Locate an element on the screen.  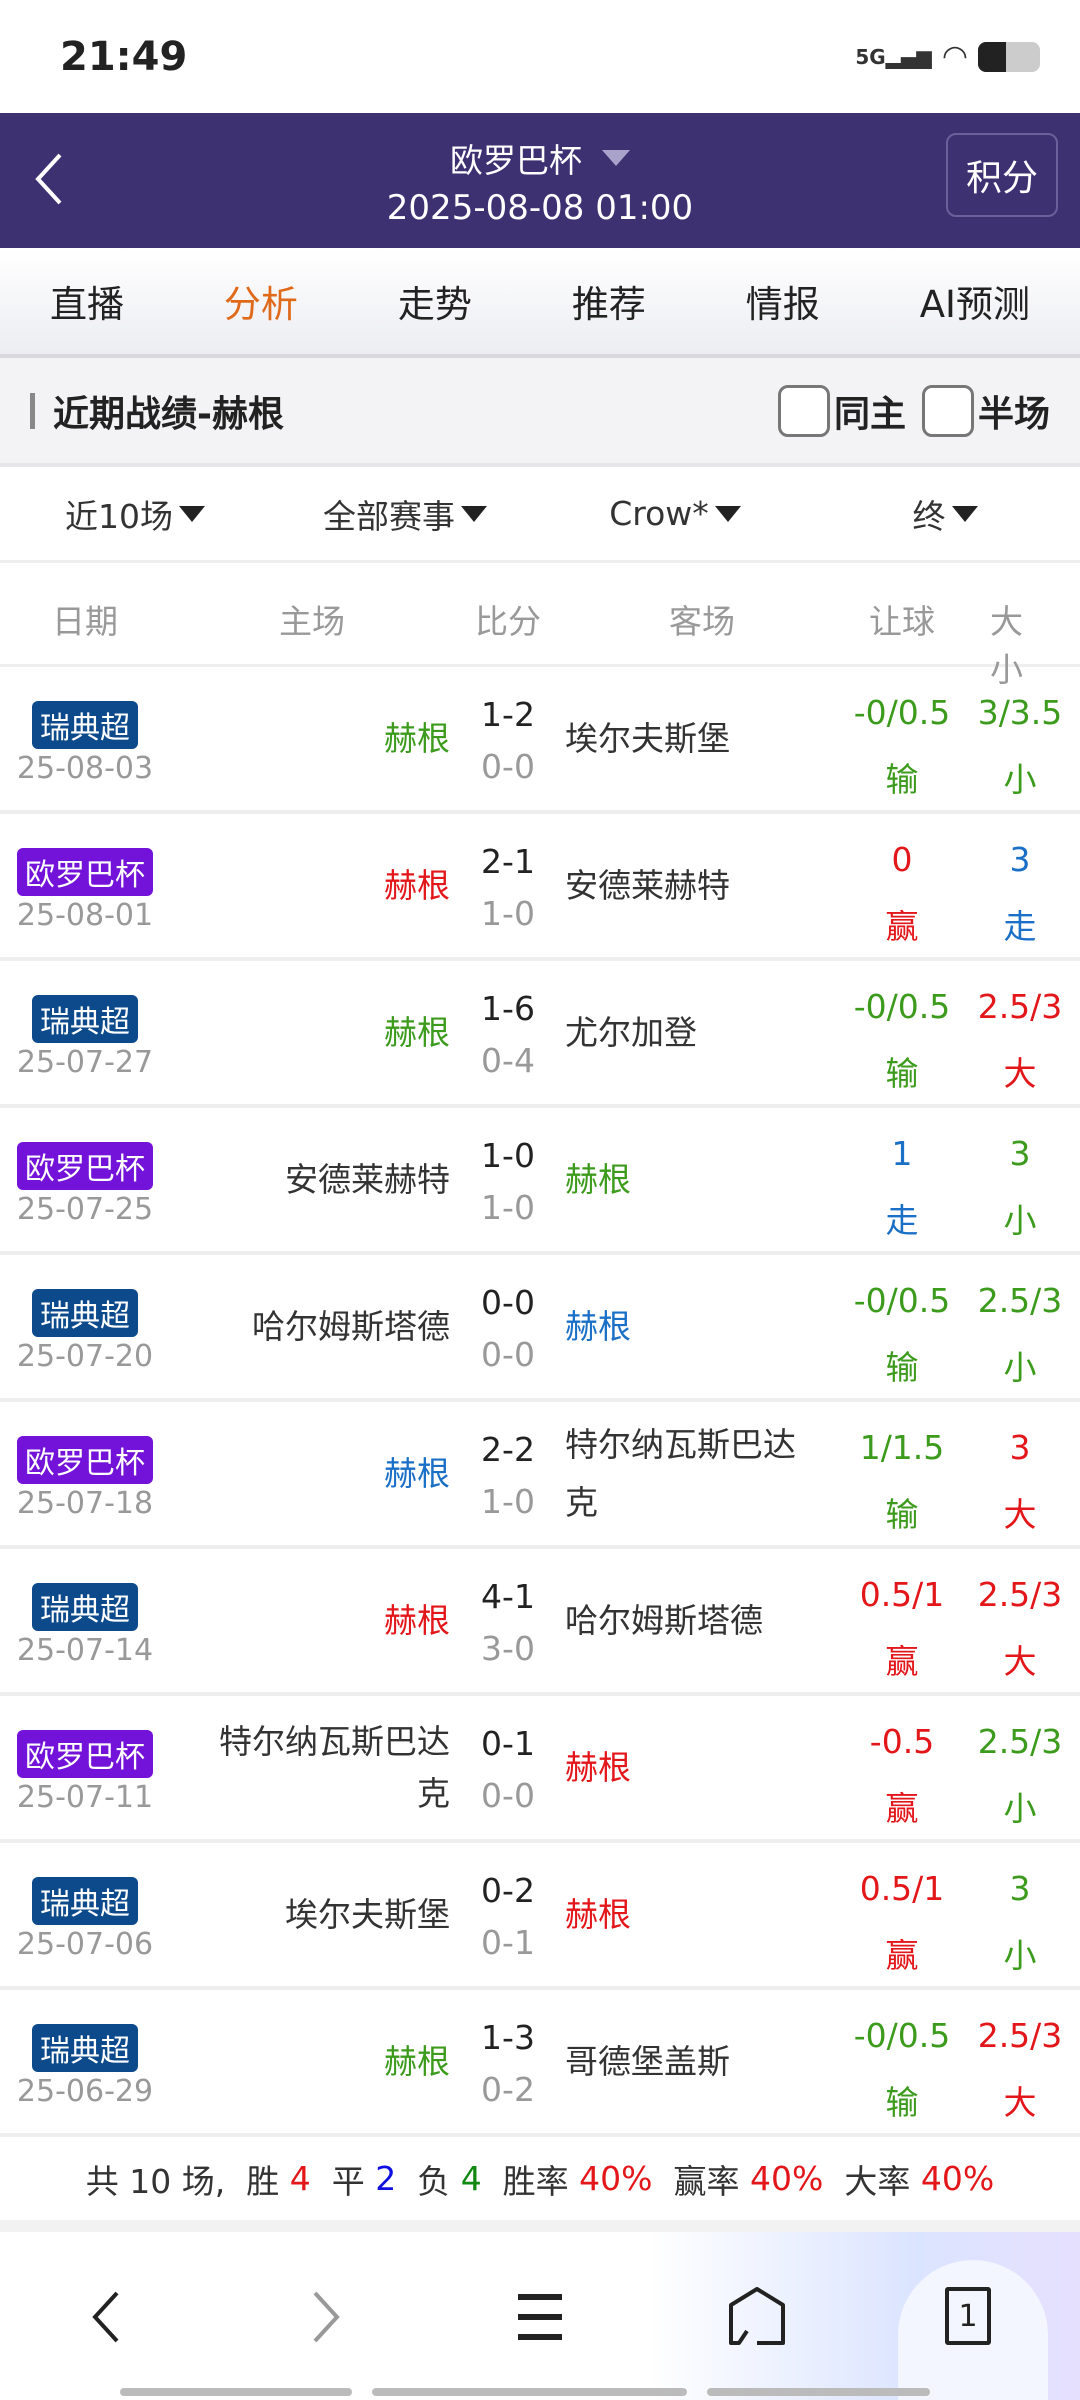
home-team: 哈尔姆斯塔德 is located at coordinates (351, 1326).